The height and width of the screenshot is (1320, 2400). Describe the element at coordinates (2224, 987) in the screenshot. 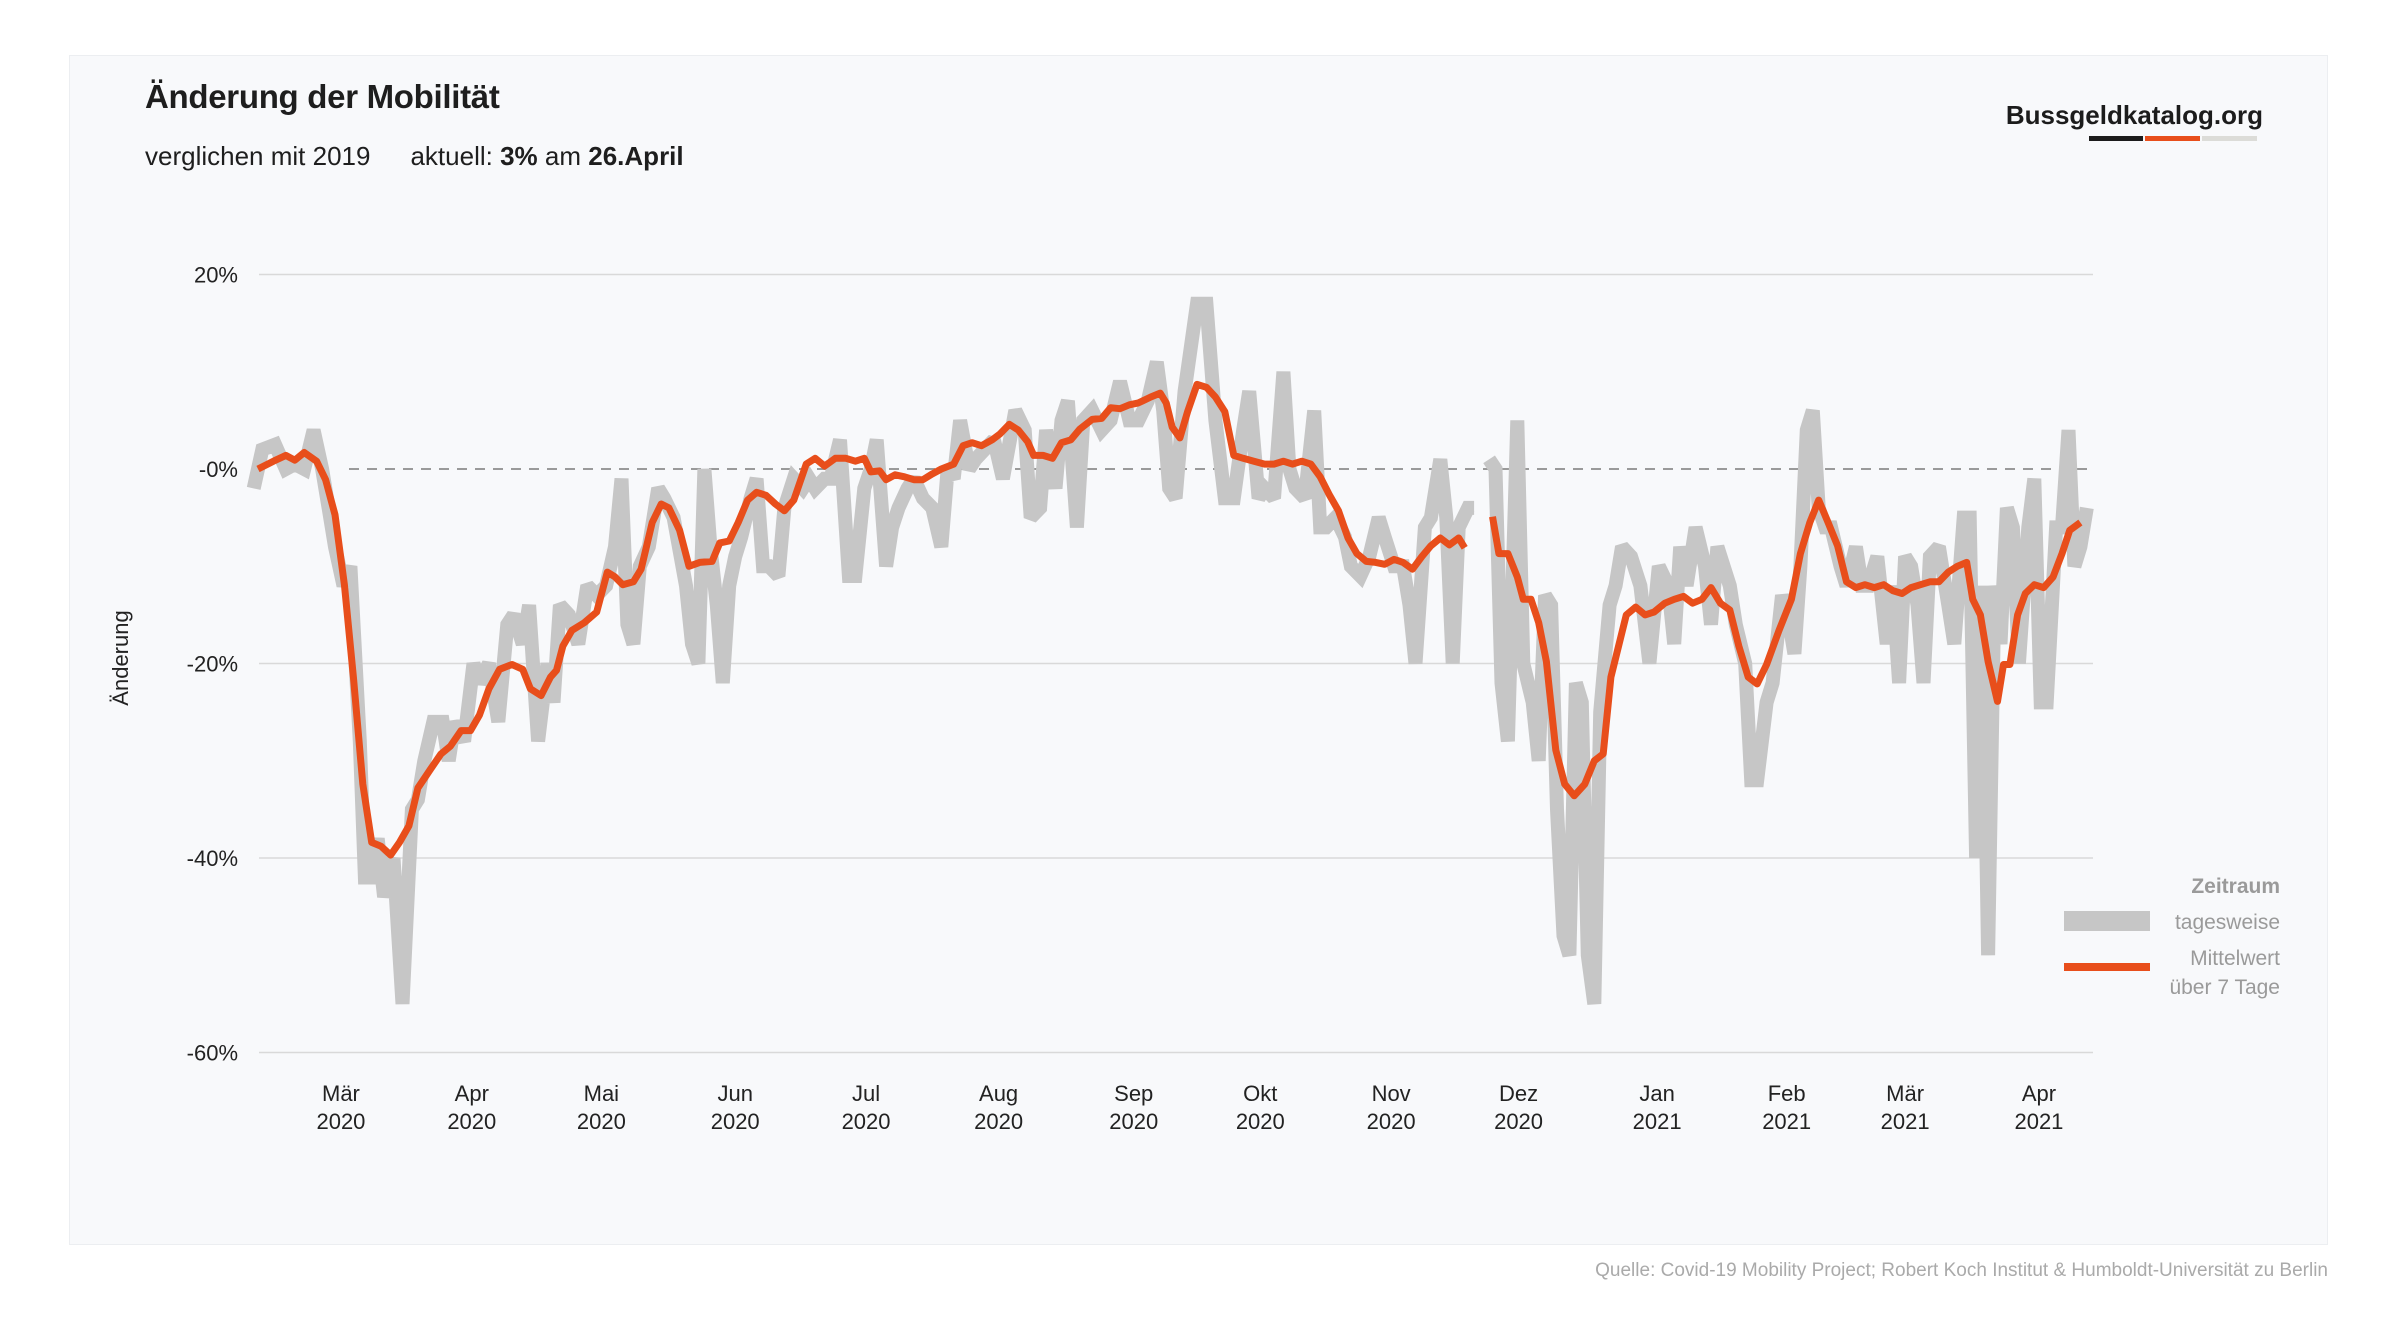

I see `legend-label-mean-line2: über 7 Tage` at that location.